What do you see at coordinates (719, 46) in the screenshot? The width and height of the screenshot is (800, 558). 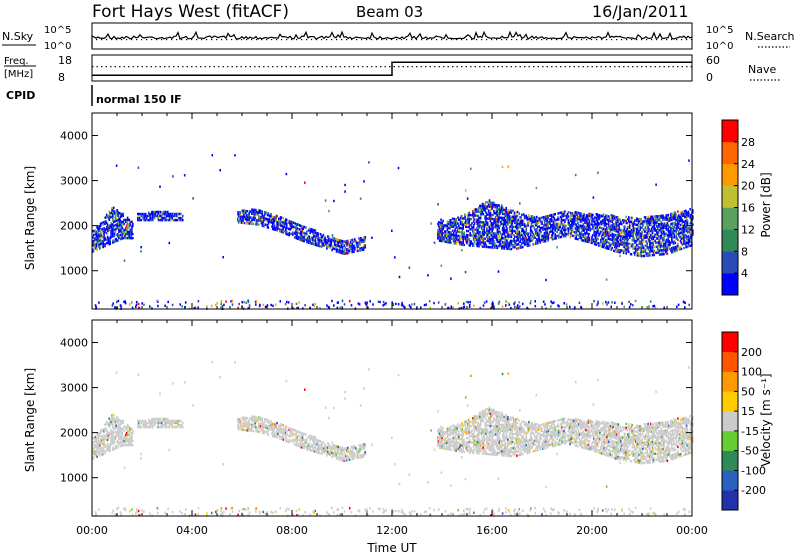 I see `nsearch-tick-bottom: 10^0` at bounding box center [719, 46].